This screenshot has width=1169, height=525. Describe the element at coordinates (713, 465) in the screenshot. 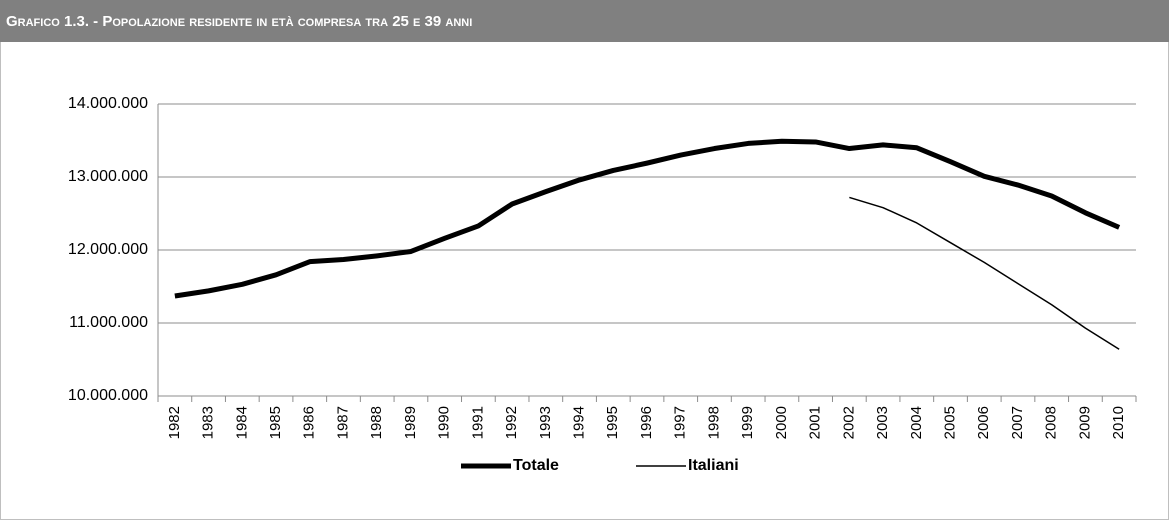

I see `legend-label: Italiani` at that location.